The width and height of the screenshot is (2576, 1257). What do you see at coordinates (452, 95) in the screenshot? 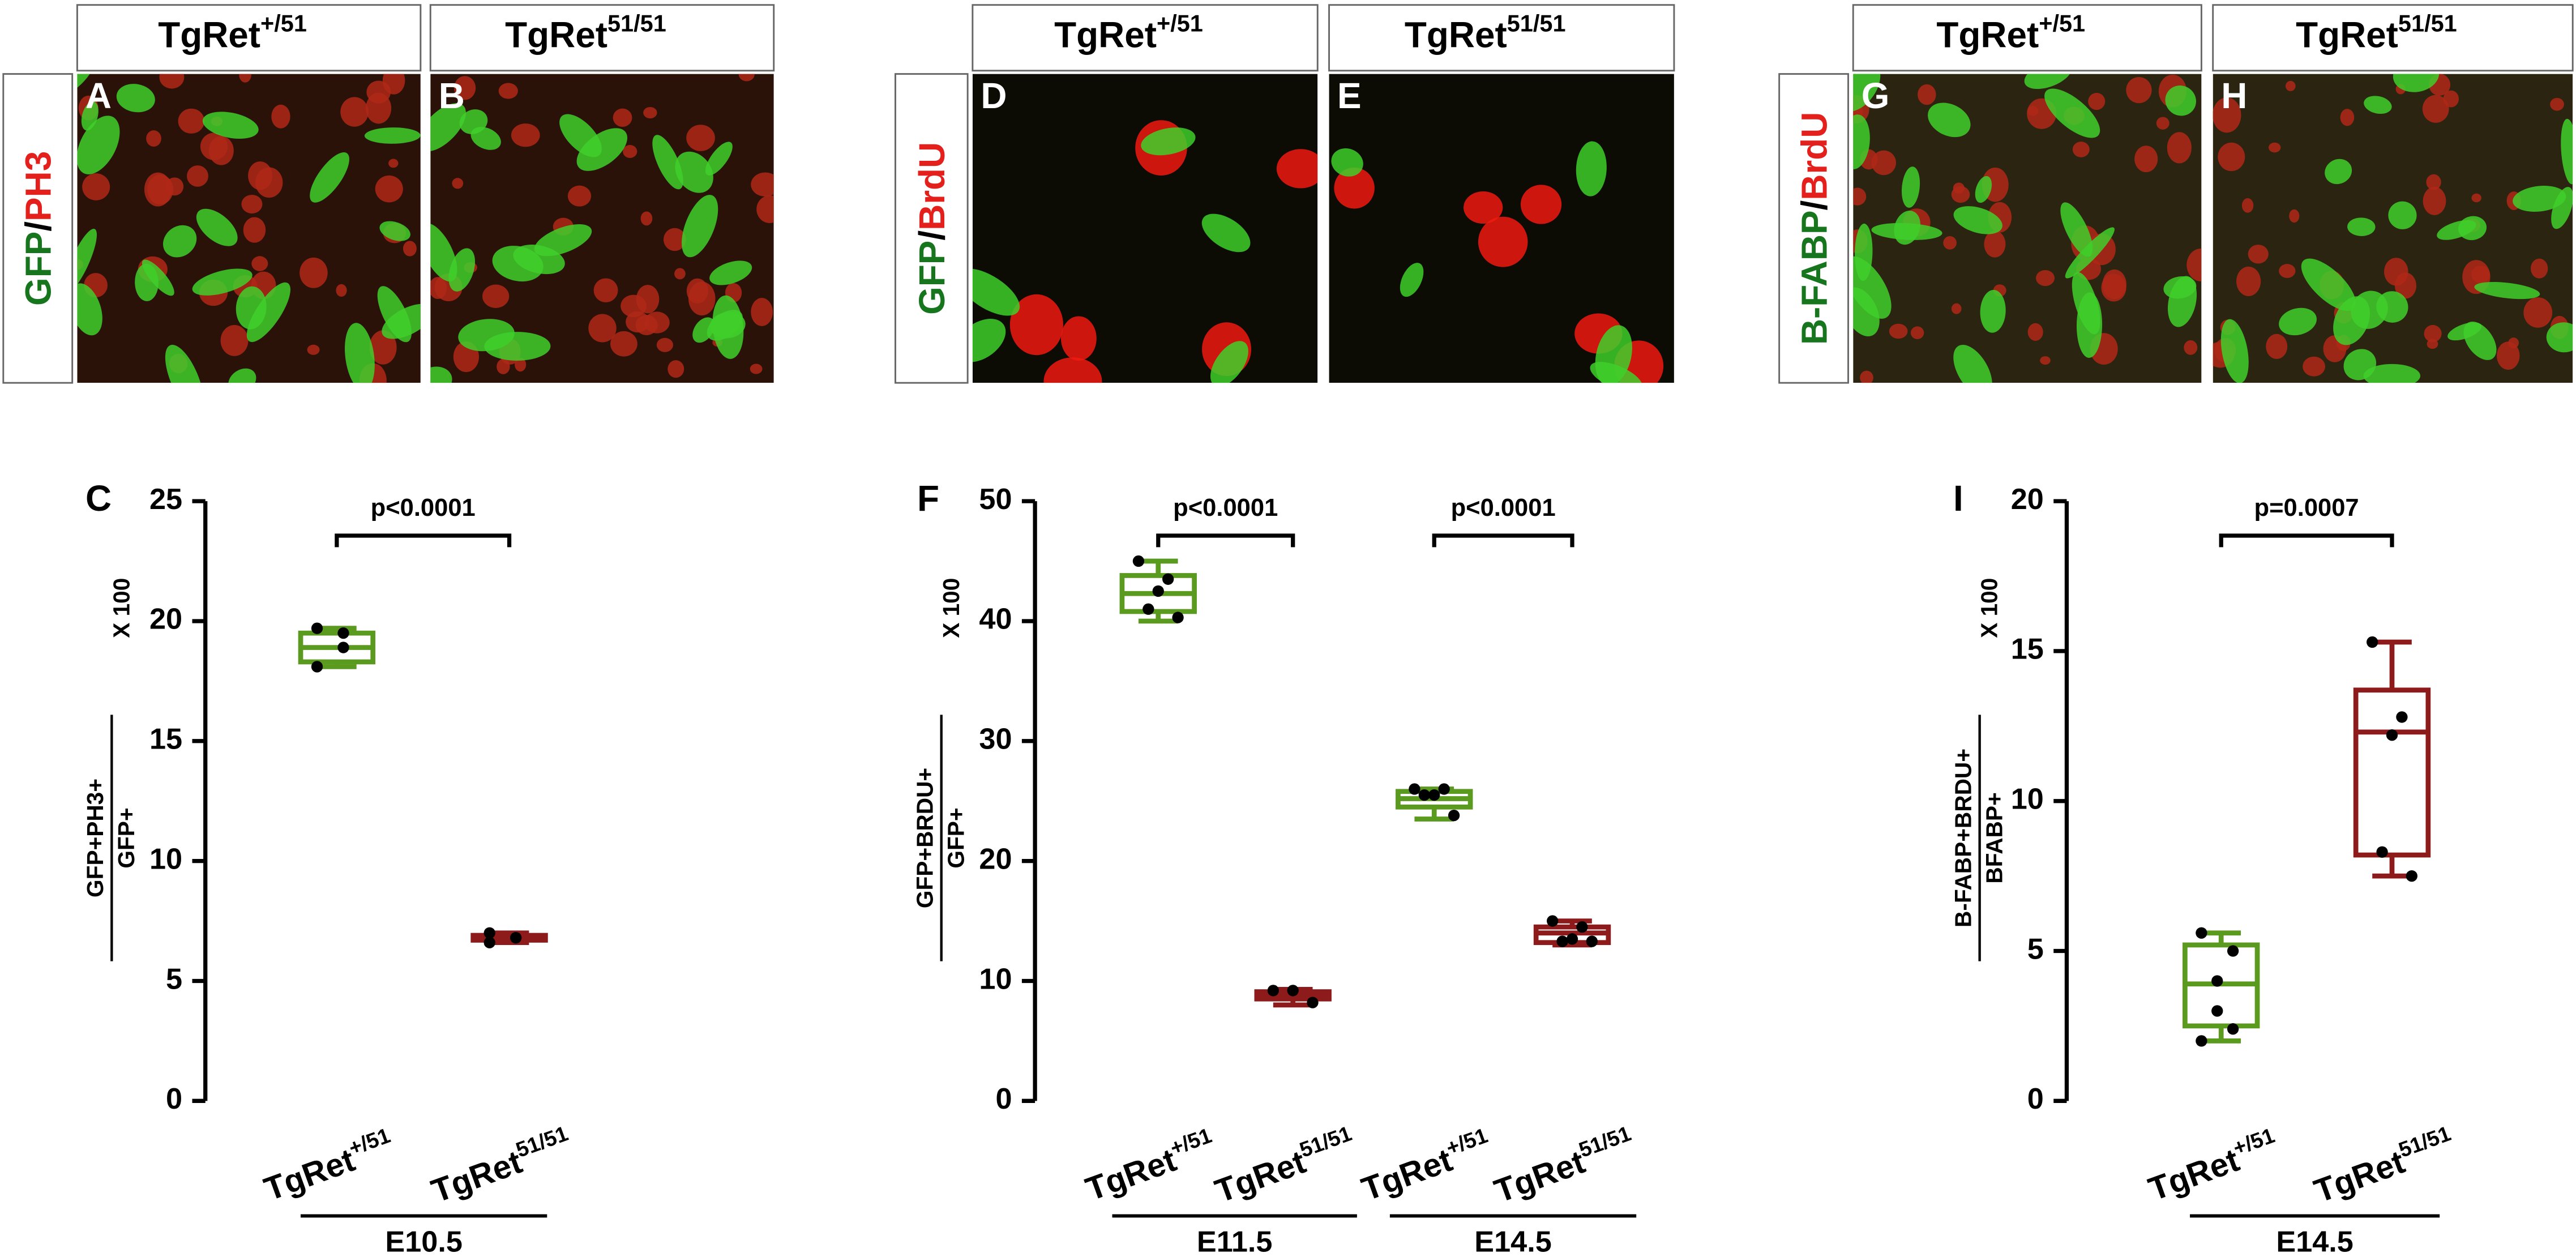
I see `panel-letter: B` at bounding box center [452, 95].